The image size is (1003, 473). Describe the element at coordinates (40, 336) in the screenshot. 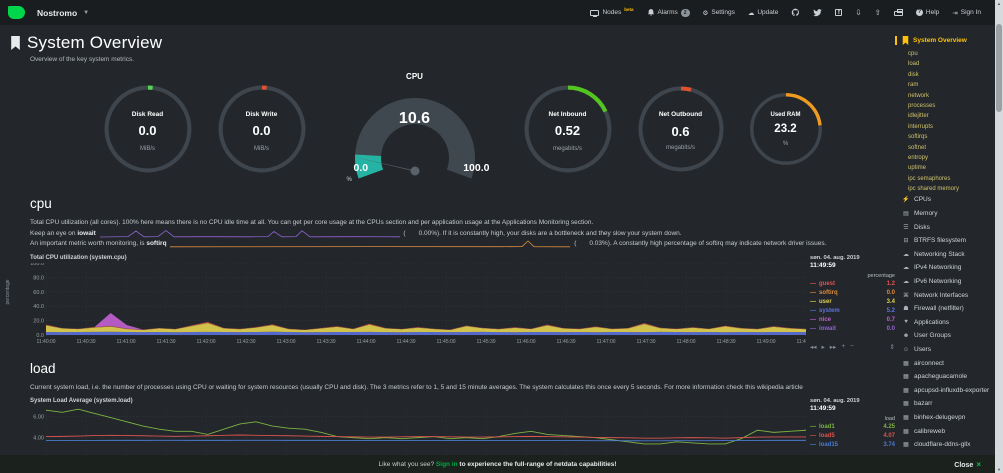

I see `svg-text: 0.0` at that location.